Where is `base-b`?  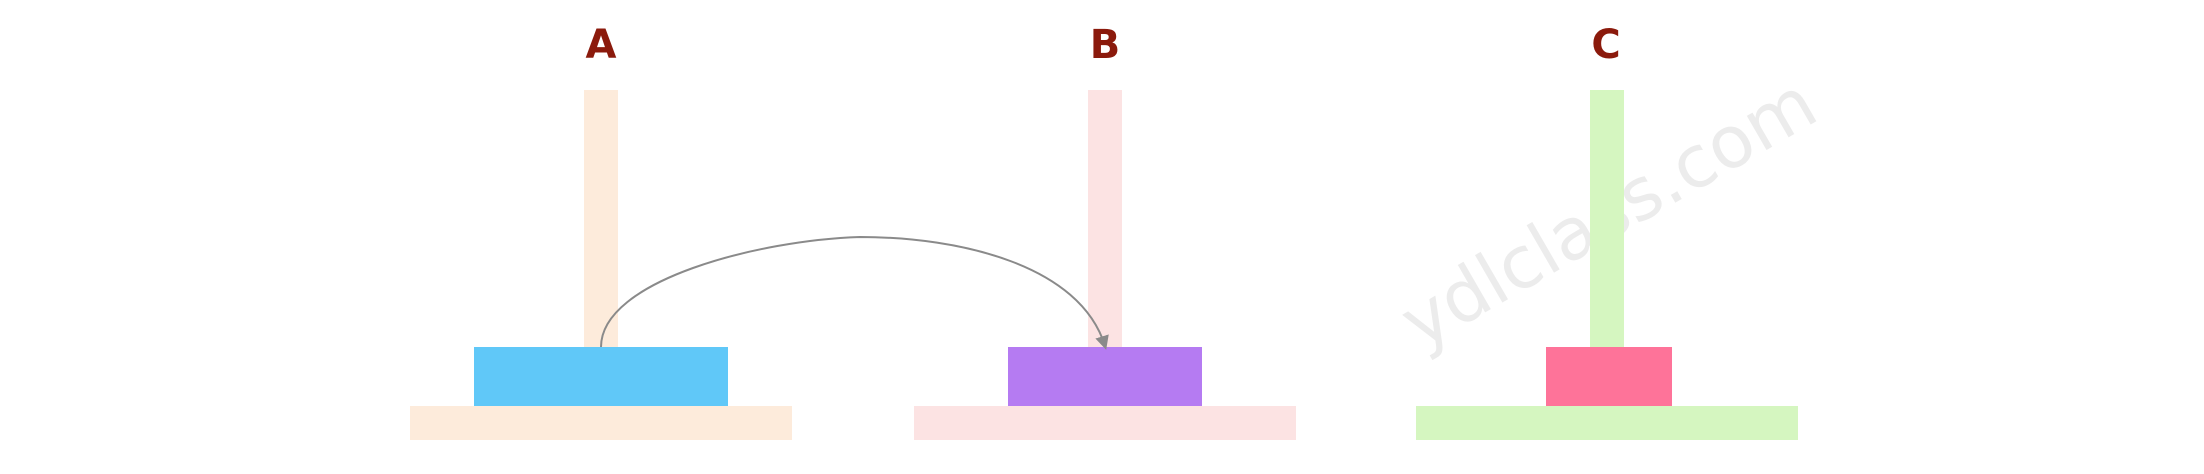
base-b is located at coordinates (1105, 423).